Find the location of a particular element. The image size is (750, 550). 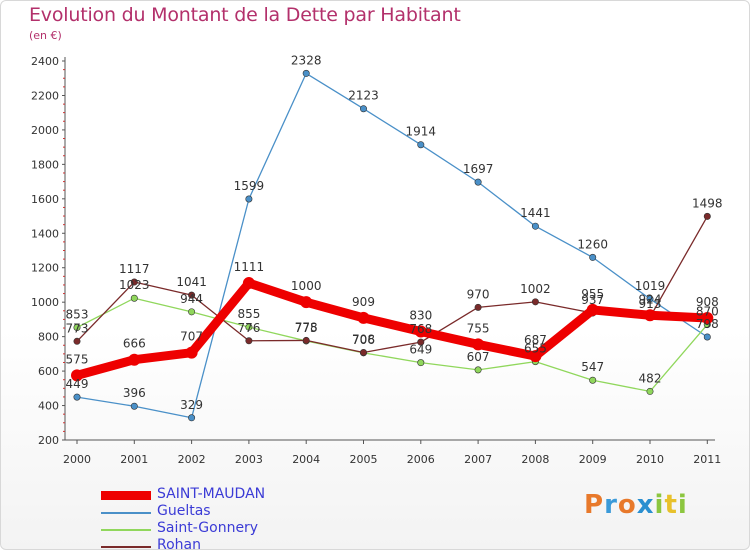

data-label: 547 is located at coordinates (592, 367).